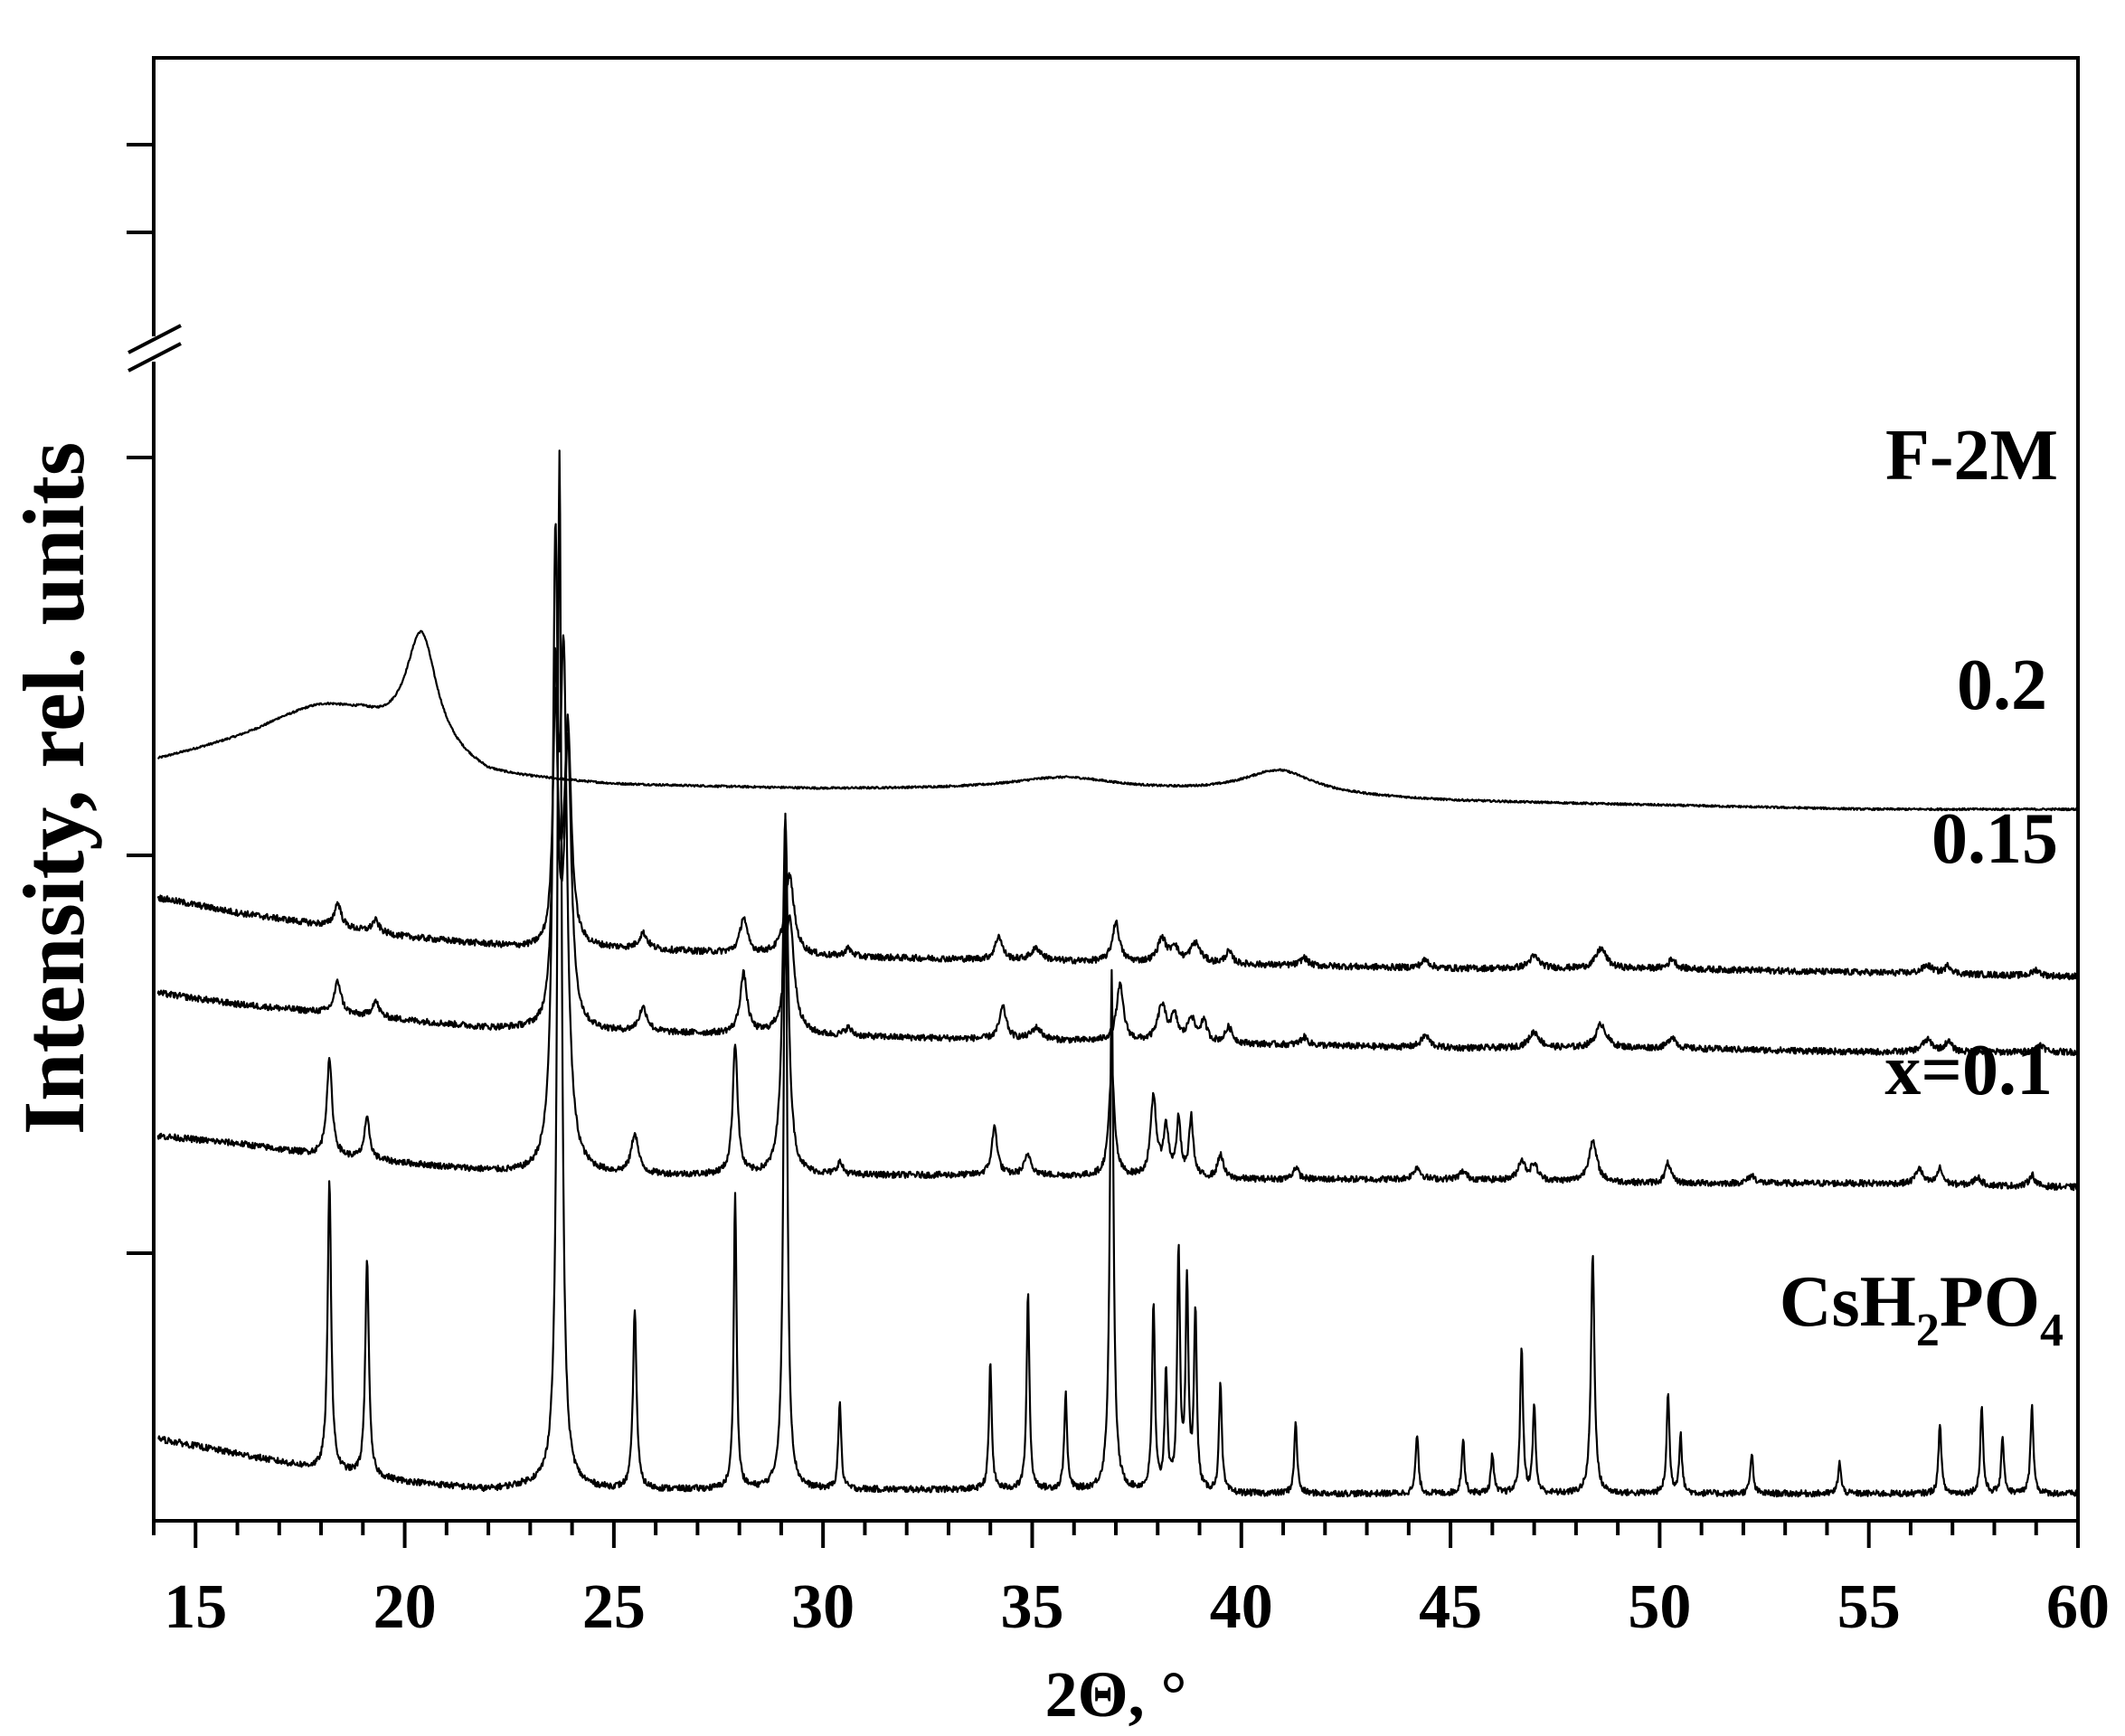 This screenshot has width=2125, height=1736. Describe the element at coordinates (1241, 1607) in the screenshot. I see `x-tick-label: 40` at that location.